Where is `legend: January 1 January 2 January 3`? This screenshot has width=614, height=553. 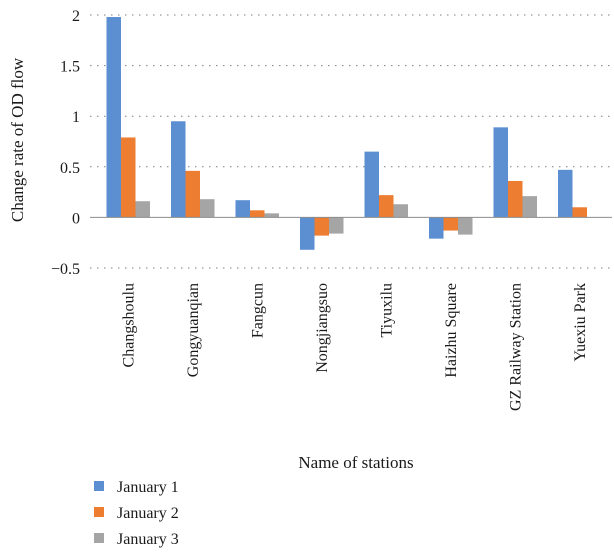
legend: January 1 January 2 January 3 is located at coordinates (136, 513).